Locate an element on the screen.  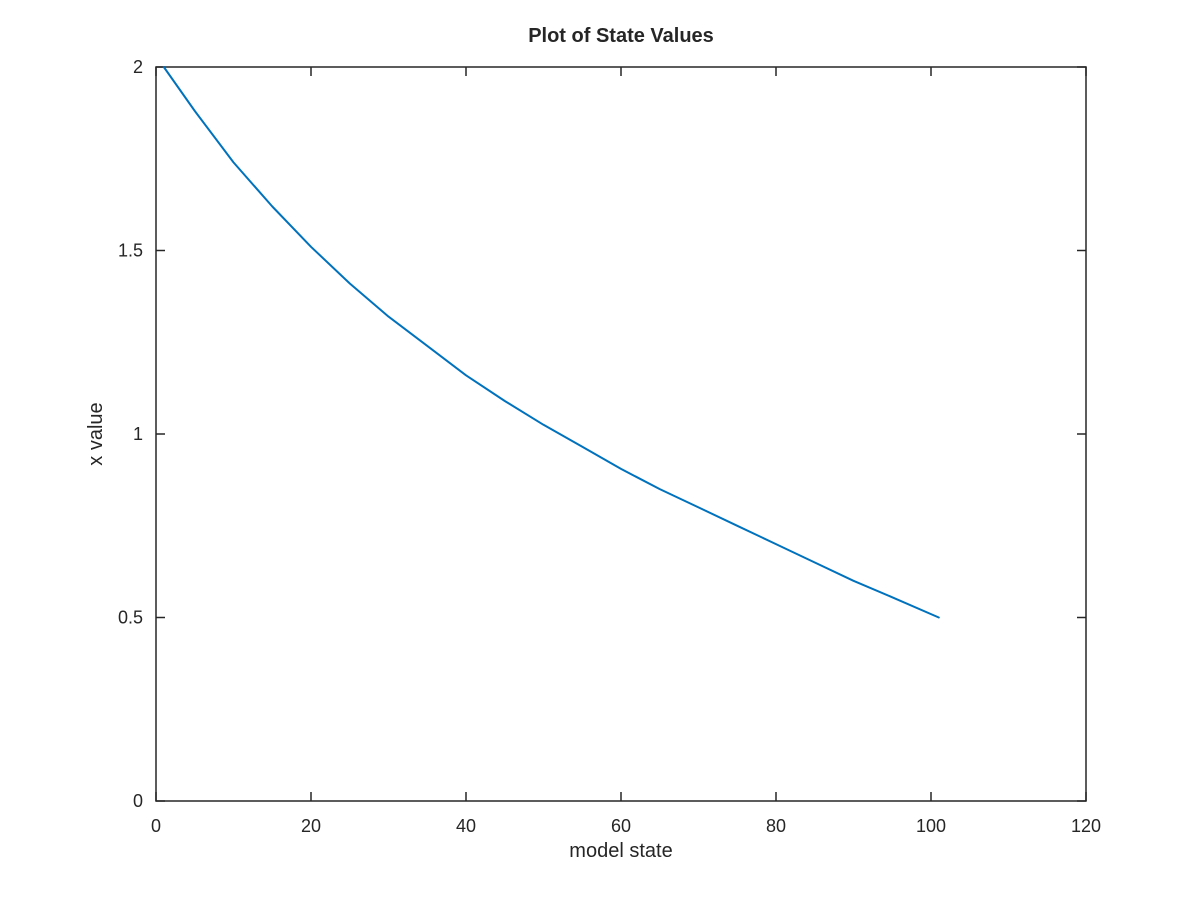
x-axis-tick-labels: 0 20 40 60 80 100 120 is located at coordinates (626, 826).